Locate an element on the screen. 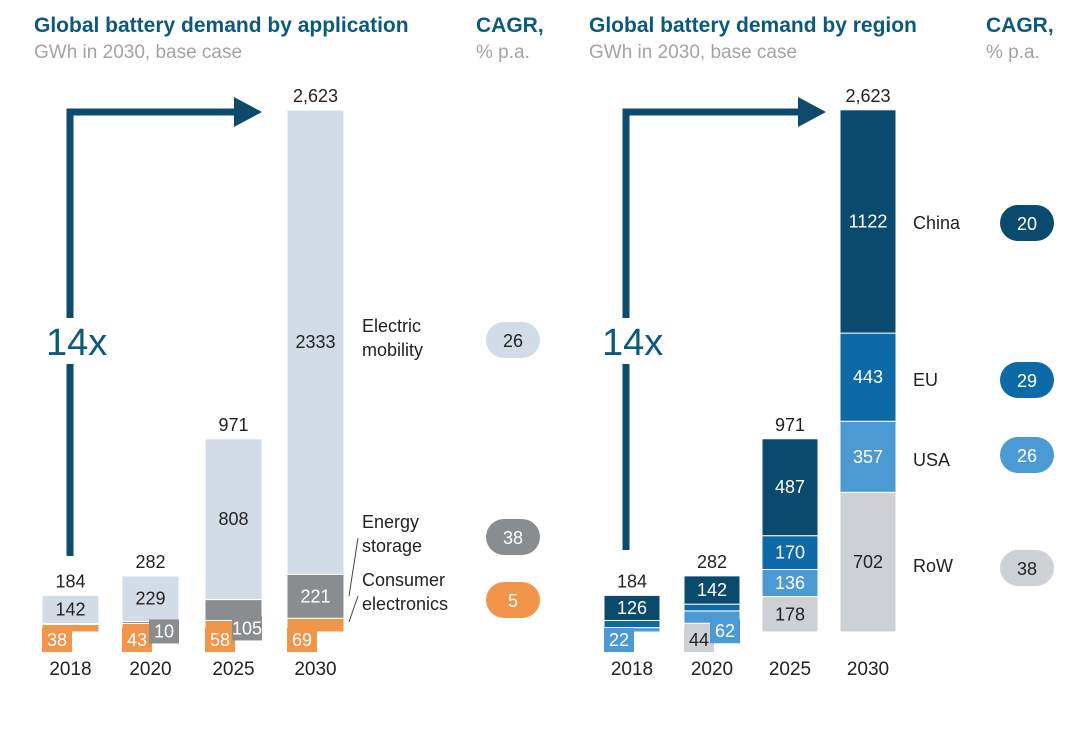 This screenshot has height=740, width=1088. segment-label: 2333 is located at coordinates (315, 342).